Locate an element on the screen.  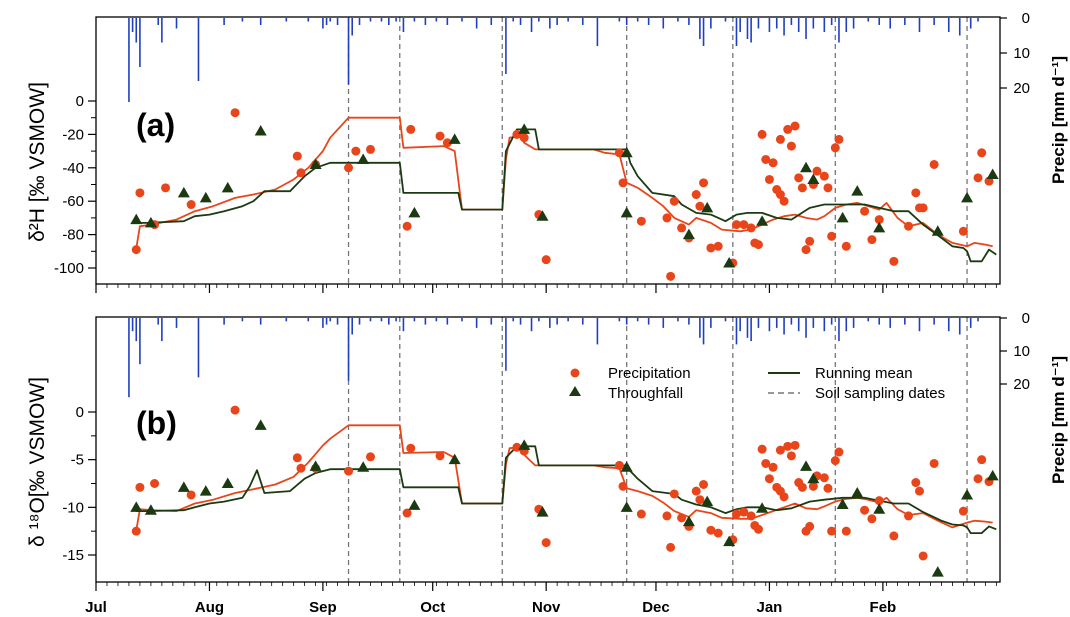
y-tick-label: -60 is located at coordinates (73, 201).